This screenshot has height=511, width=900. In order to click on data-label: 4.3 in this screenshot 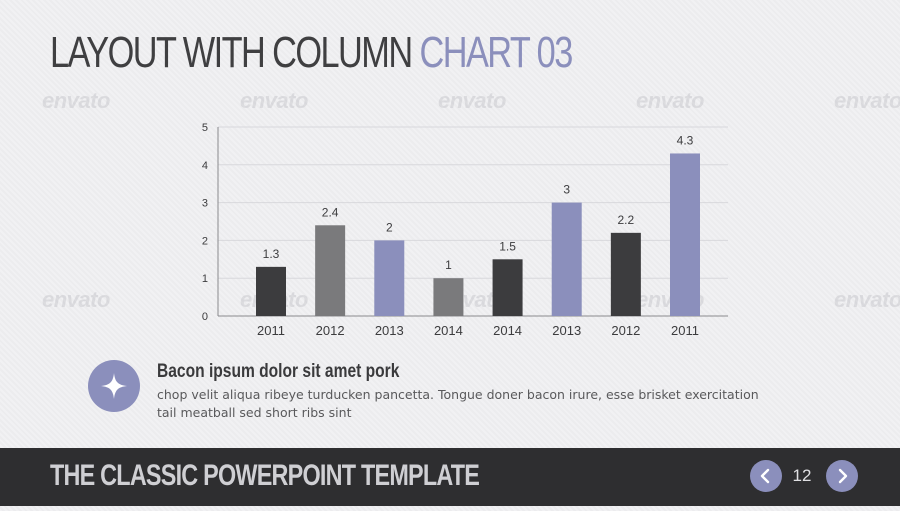, I will do `click(685, 140)`.